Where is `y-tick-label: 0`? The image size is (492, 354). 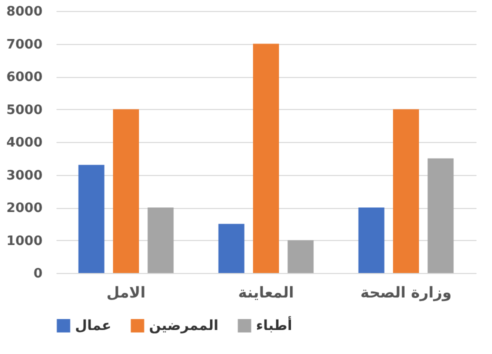
y-tick-label: 0 is located at coordinates (37, 274).